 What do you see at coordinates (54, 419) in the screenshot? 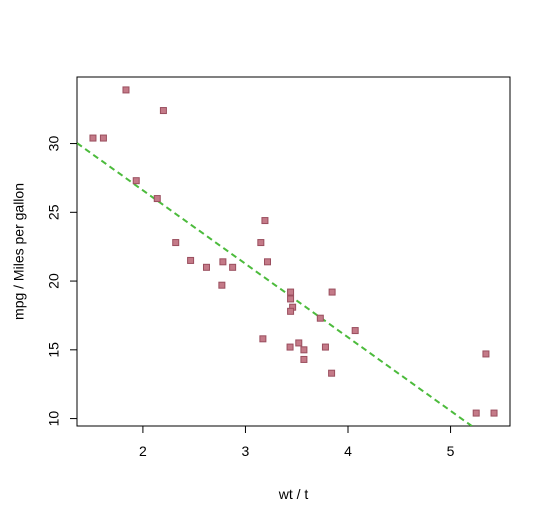
I see `y-tick-label: 10` at bounding box center [54, 419].